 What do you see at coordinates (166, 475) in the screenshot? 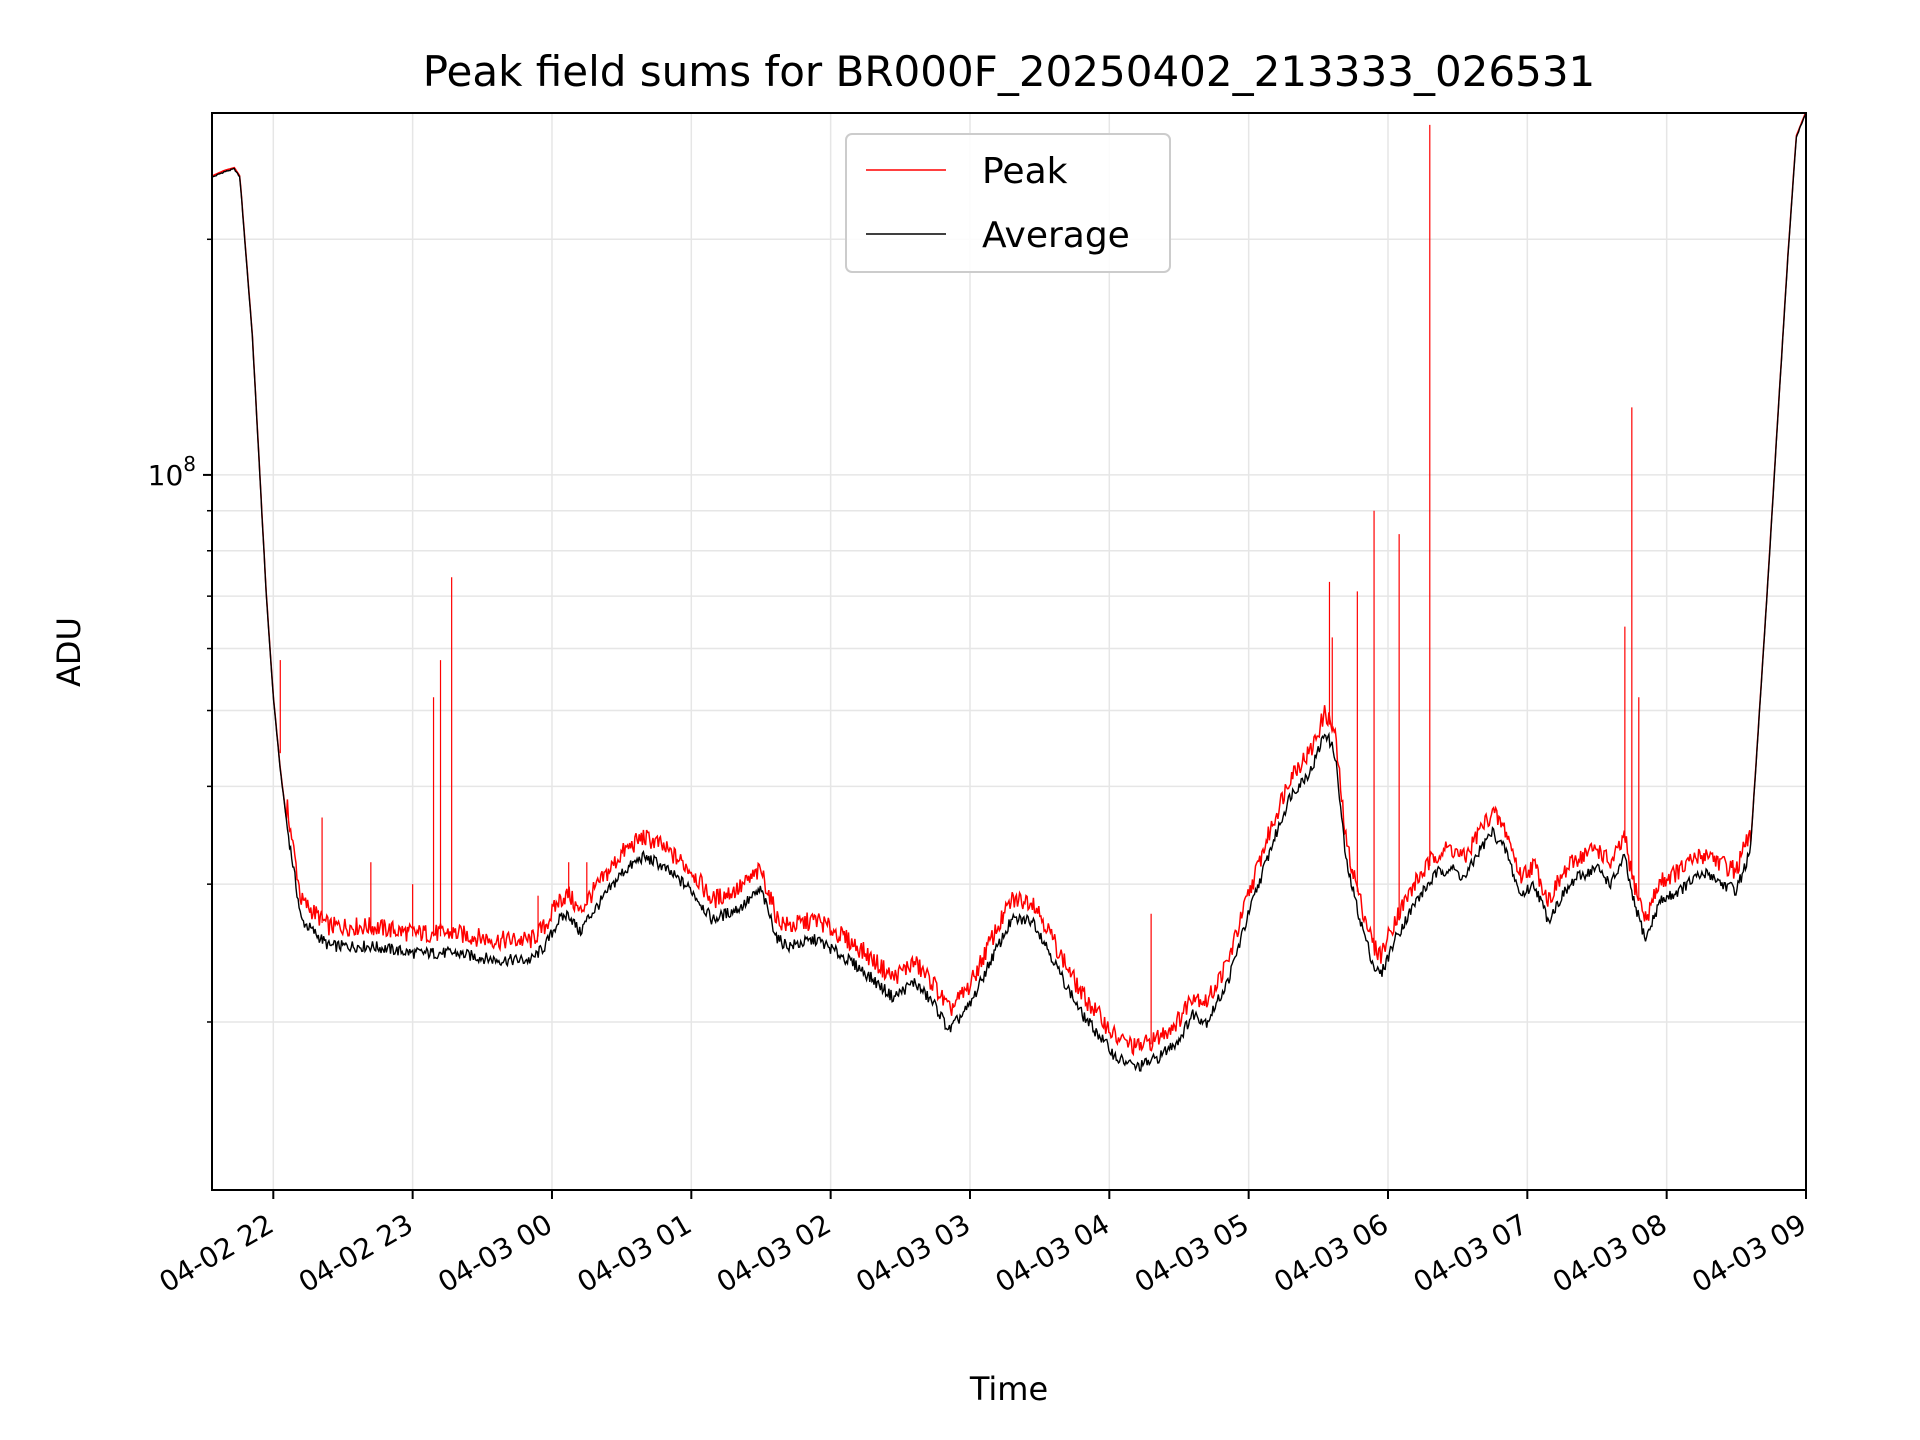
I see `y-tick-label-base: 10` at bounding box center [166, 475].